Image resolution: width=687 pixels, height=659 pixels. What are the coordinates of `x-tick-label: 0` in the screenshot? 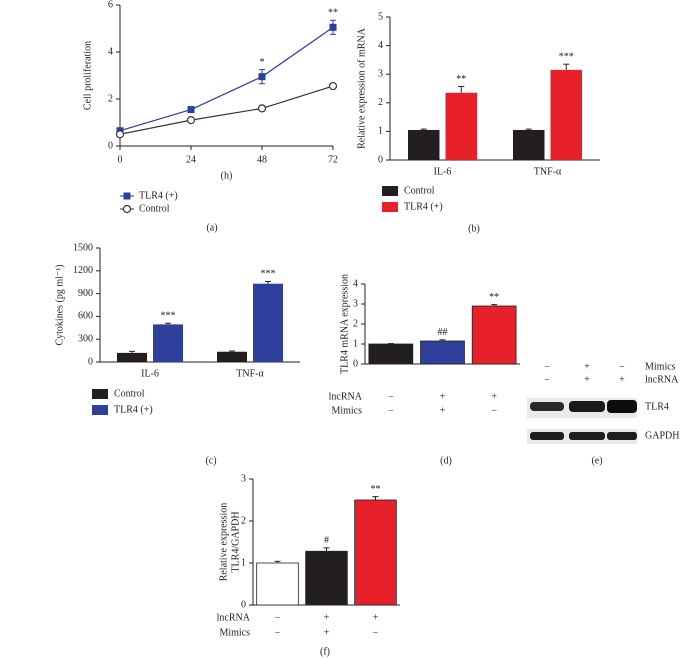 It's located at (120, 159).